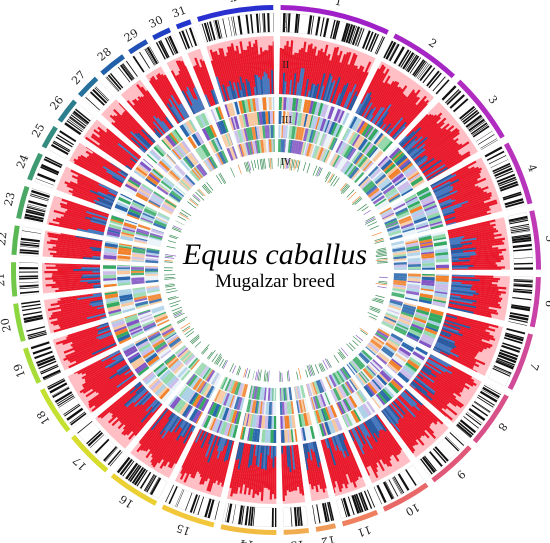  Describe the element at coordinates (275, 281) in the screenshot. I see `breed-subtitle: Mugalzar breed` at that location.